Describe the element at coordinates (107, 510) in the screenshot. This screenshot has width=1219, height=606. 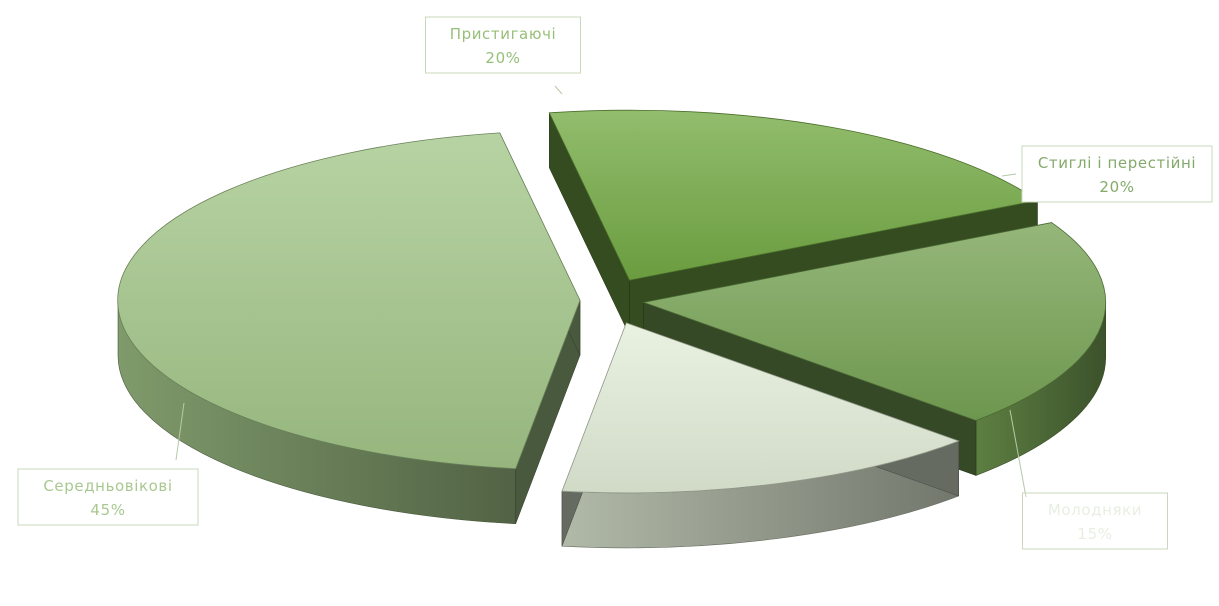
I see `data-label-value: 45%` at that location.